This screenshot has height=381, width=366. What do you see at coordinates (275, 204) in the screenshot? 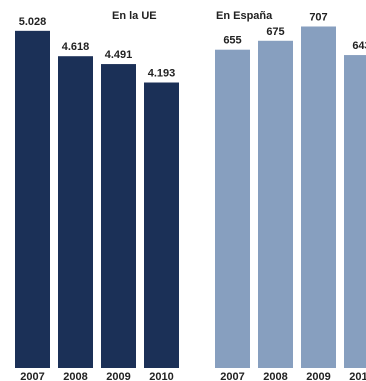
I see `bar-spain-2008` at bounding box center [275, 204].